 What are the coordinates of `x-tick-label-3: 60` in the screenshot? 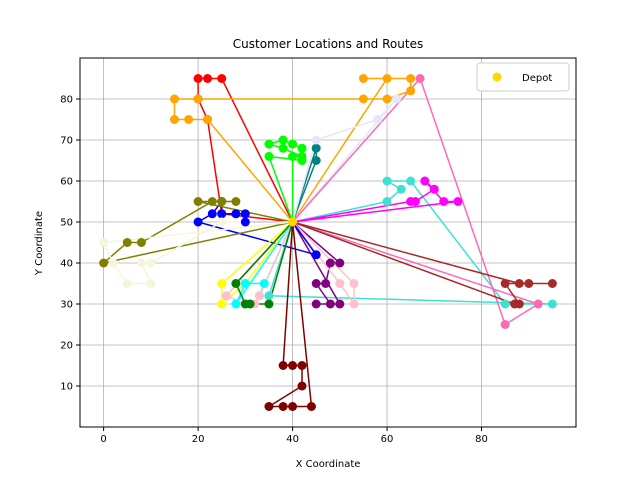 It's located at (387, 439).